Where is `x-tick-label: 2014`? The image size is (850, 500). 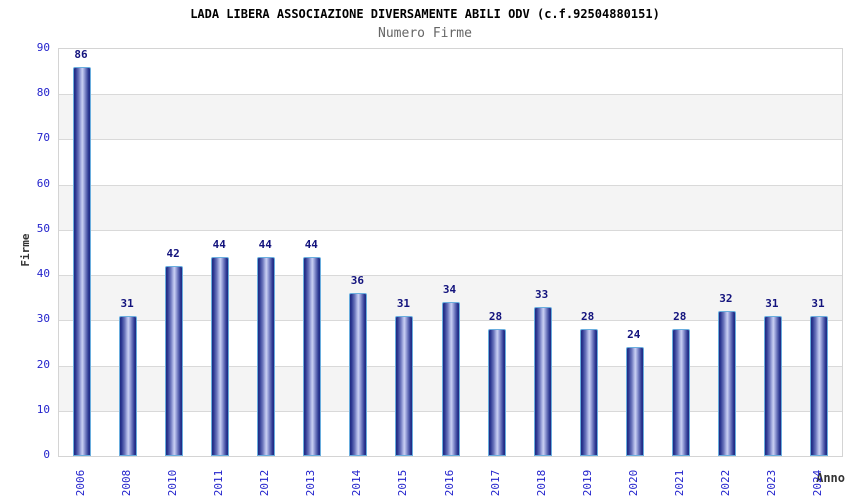
x-tick-label: 2014 is located at coordinates (357, 483).